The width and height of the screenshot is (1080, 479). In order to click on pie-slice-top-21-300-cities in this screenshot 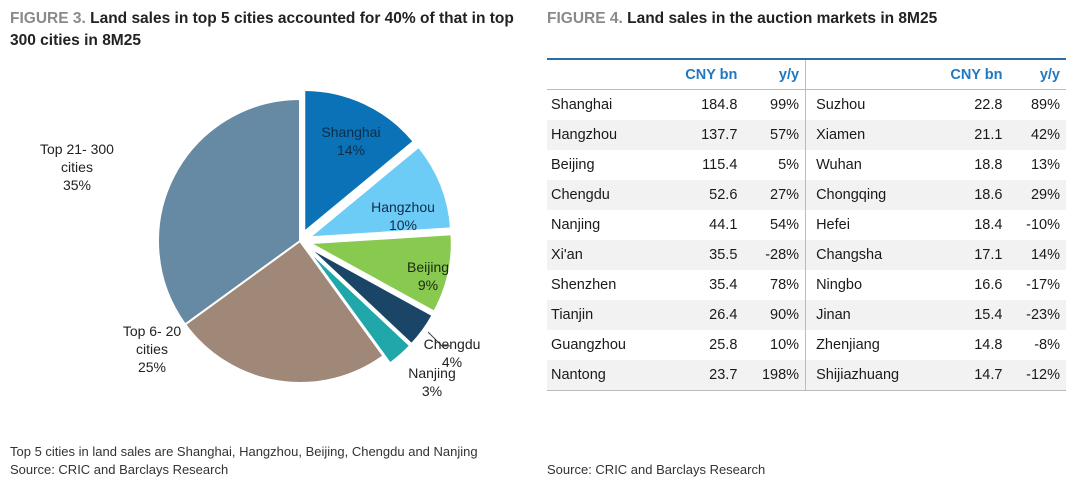, I will do `click(229, 211)`.